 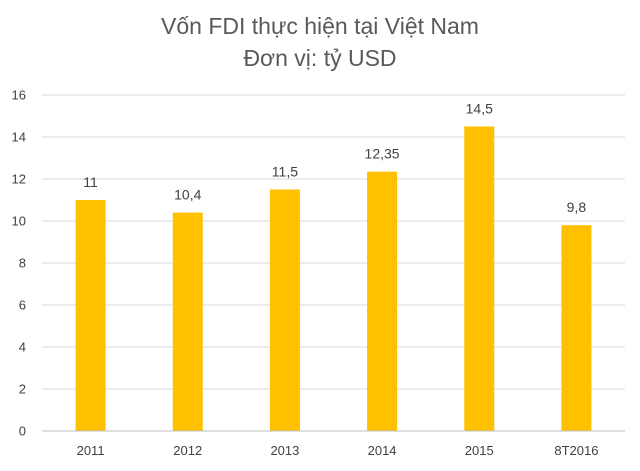 I want to click on data-label: 10,4, so click(x=187, y=195).